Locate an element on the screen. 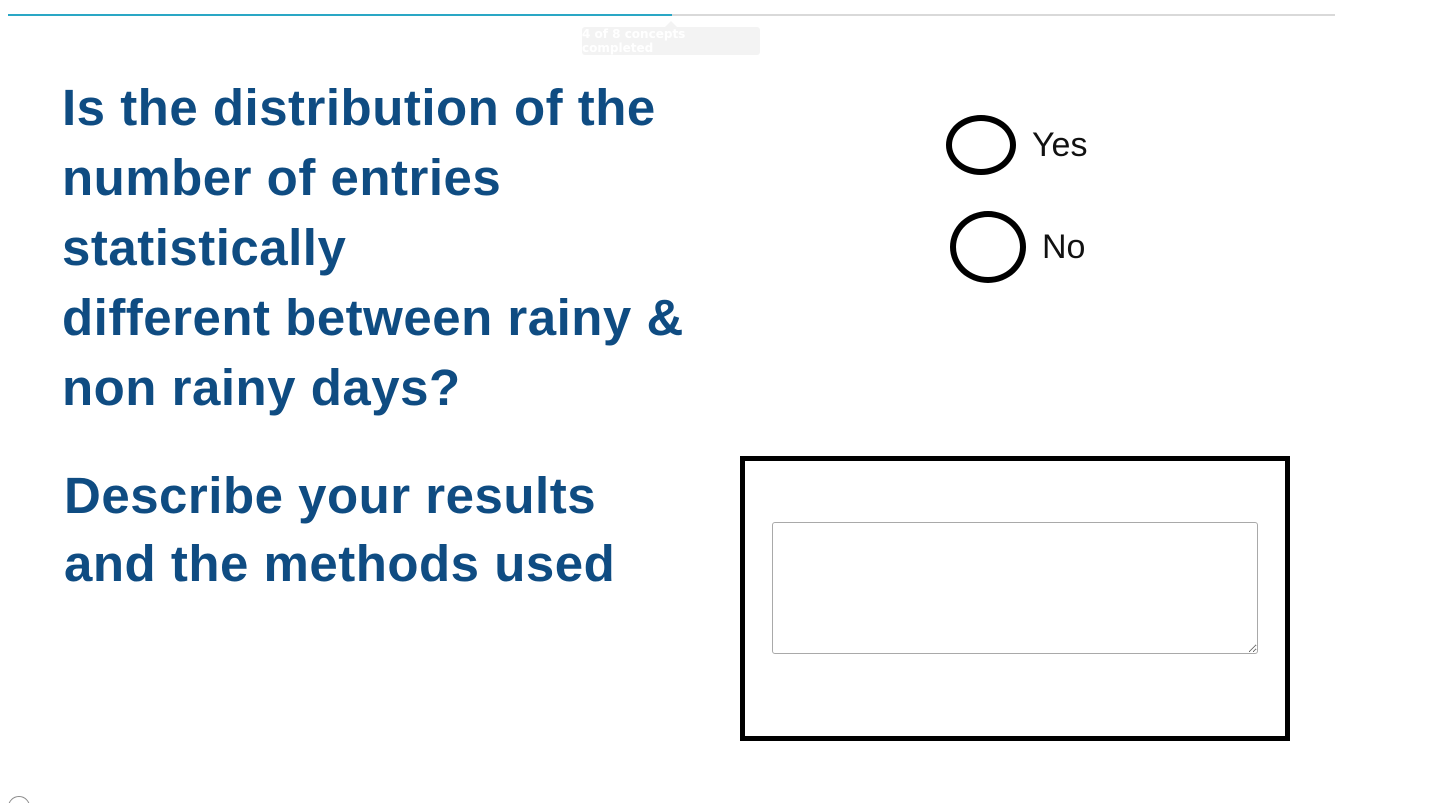  option-no-label: No is located at coordinates (1064, 246).